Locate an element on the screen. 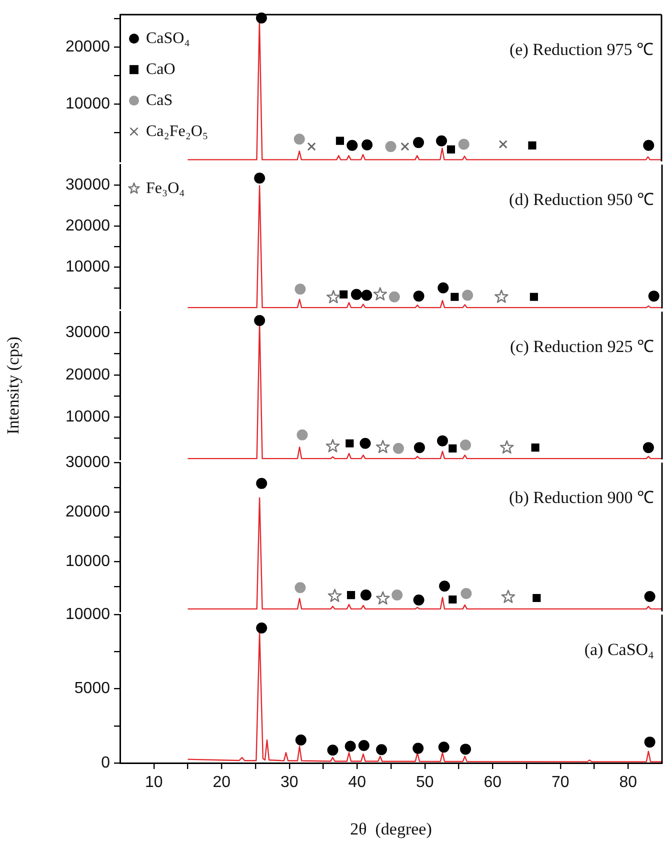  x-tick-label: 10 is located at coordinates (153, 783).